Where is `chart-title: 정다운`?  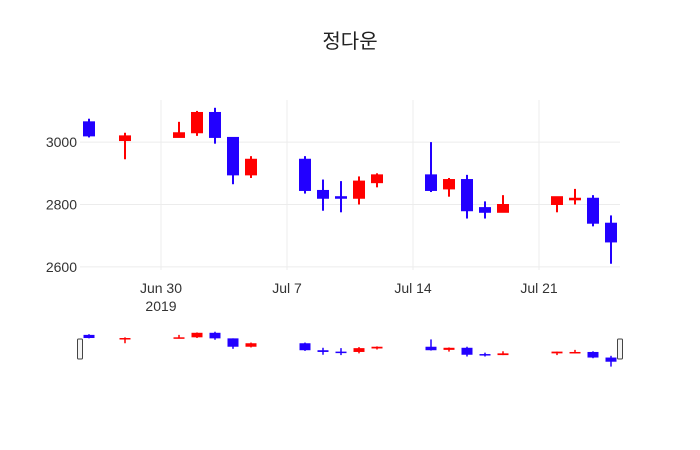
chart-title: 정다운 is located at coordinates (349, 41).